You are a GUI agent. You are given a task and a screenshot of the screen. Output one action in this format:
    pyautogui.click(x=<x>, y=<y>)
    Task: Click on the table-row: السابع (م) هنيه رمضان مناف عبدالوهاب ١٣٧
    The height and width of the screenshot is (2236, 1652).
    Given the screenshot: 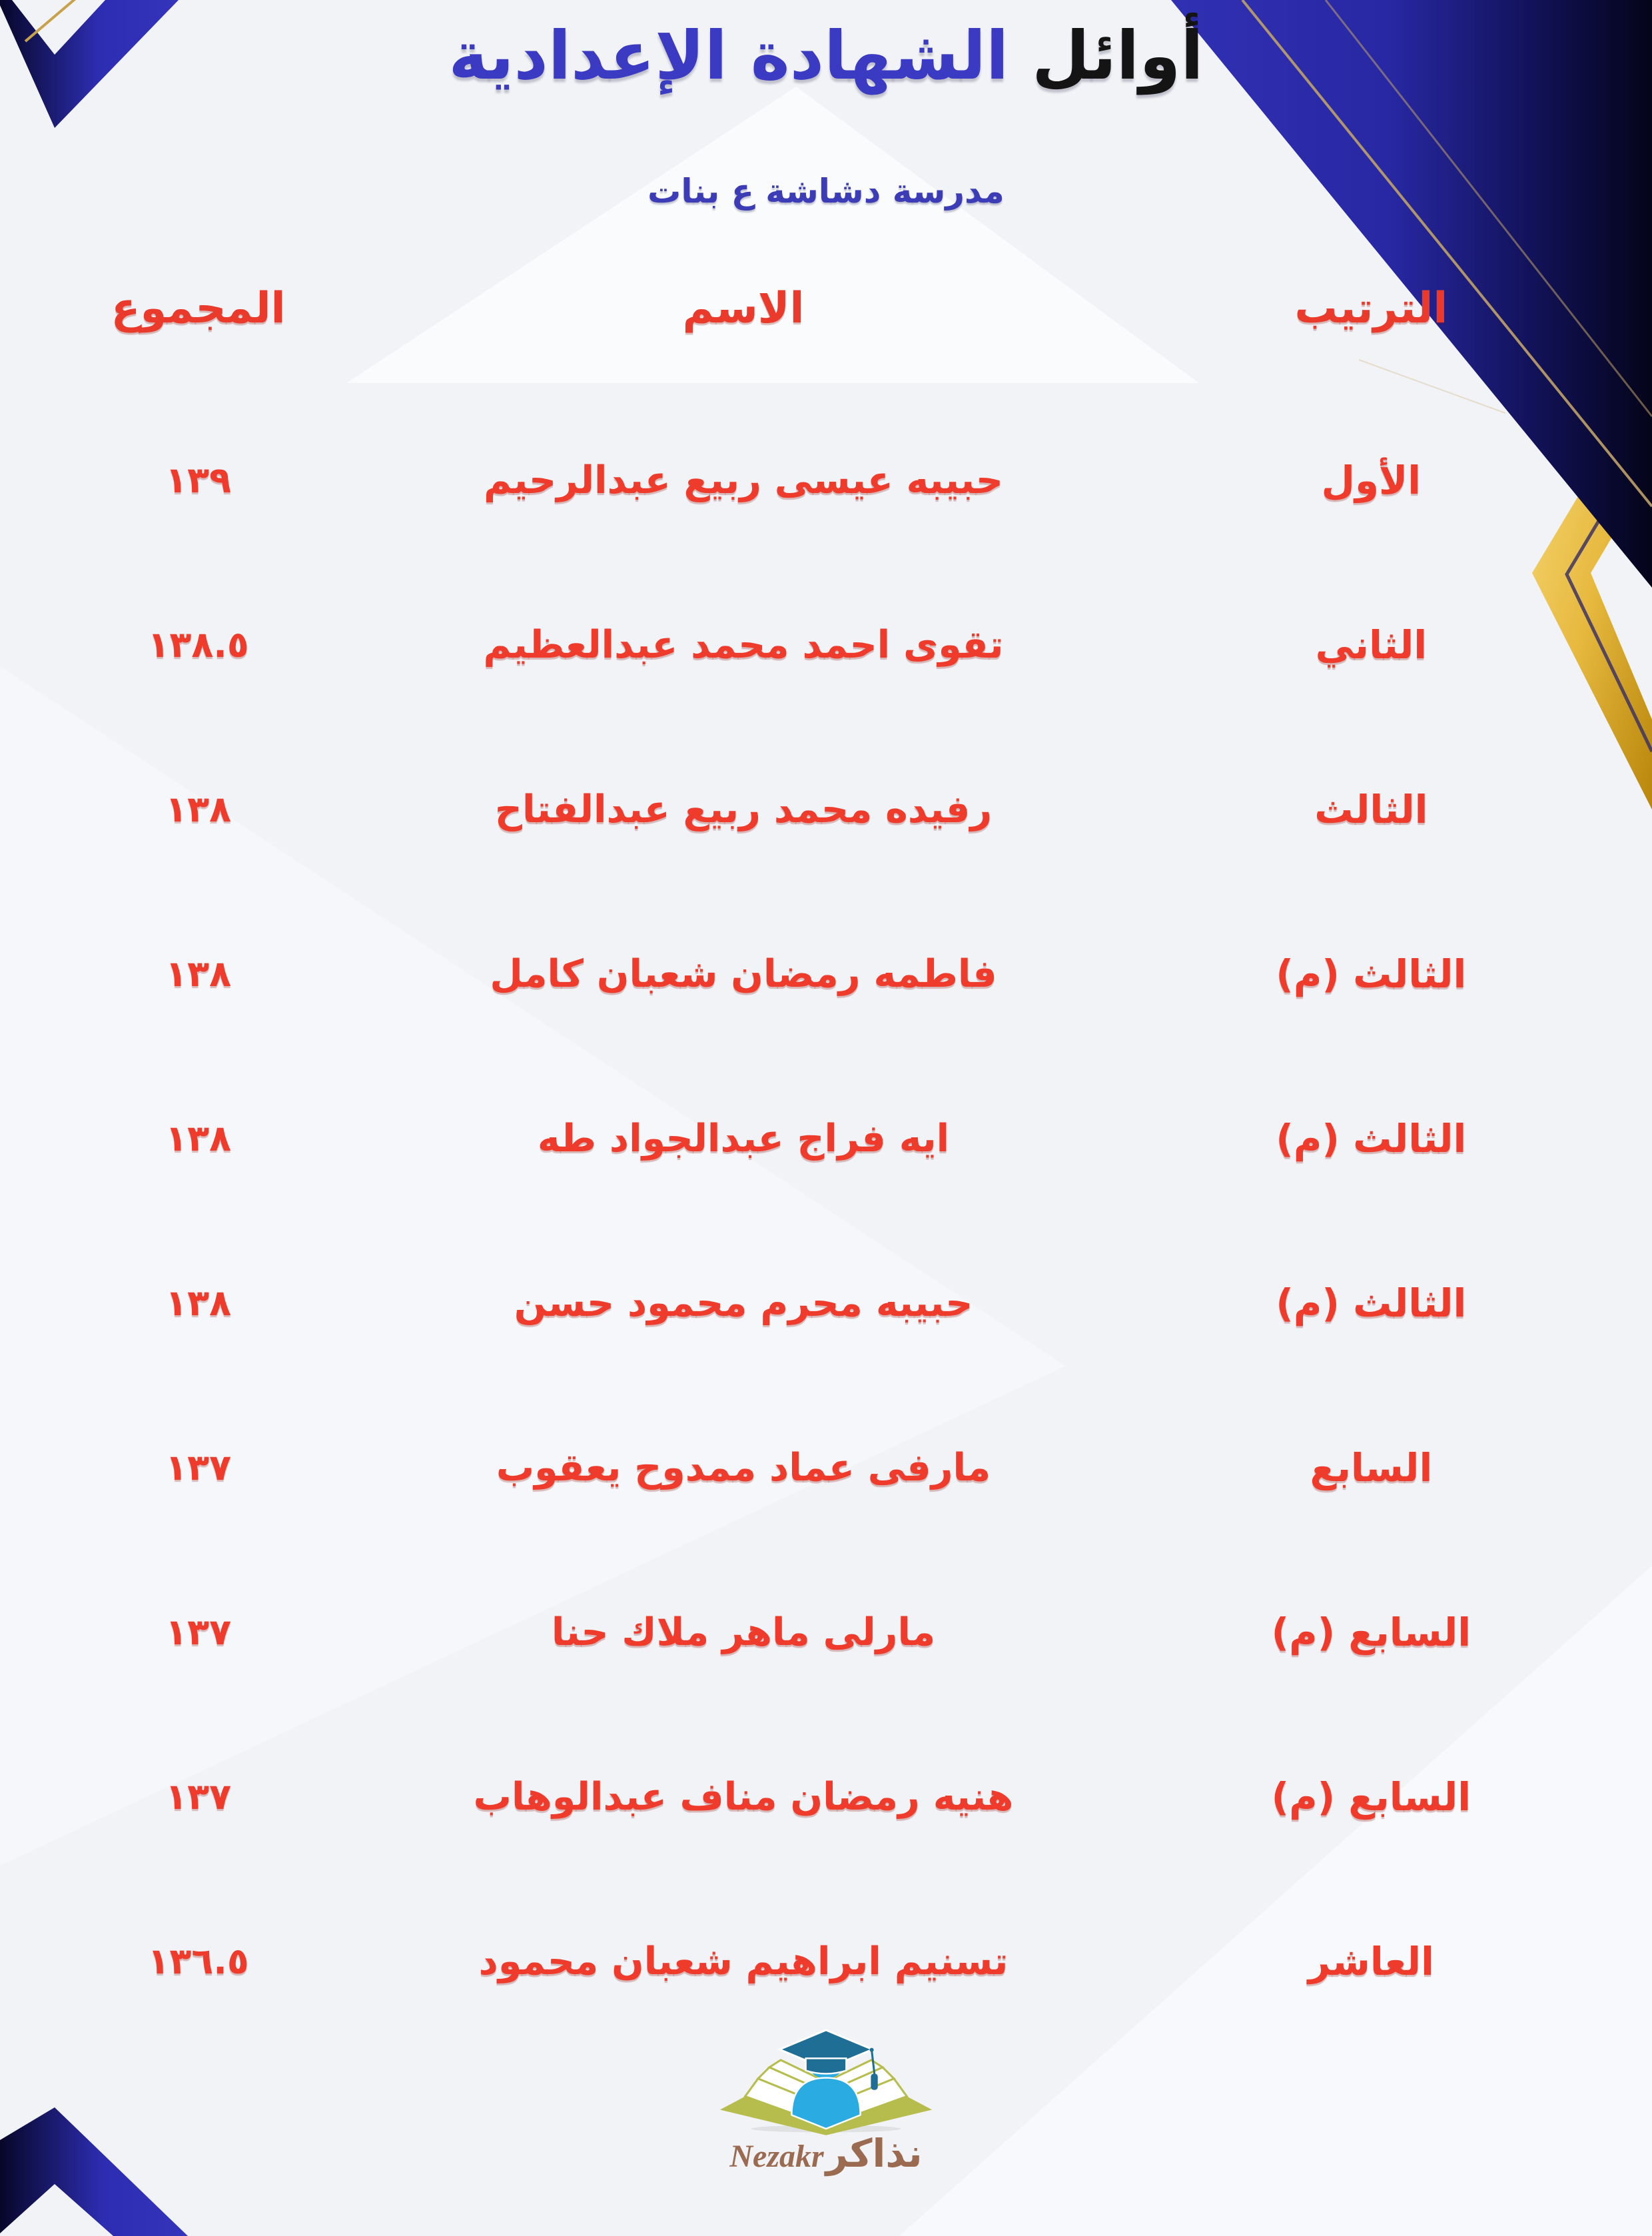 What is the action you would take?
    pyautogui.click(x=826, y=1797)
    